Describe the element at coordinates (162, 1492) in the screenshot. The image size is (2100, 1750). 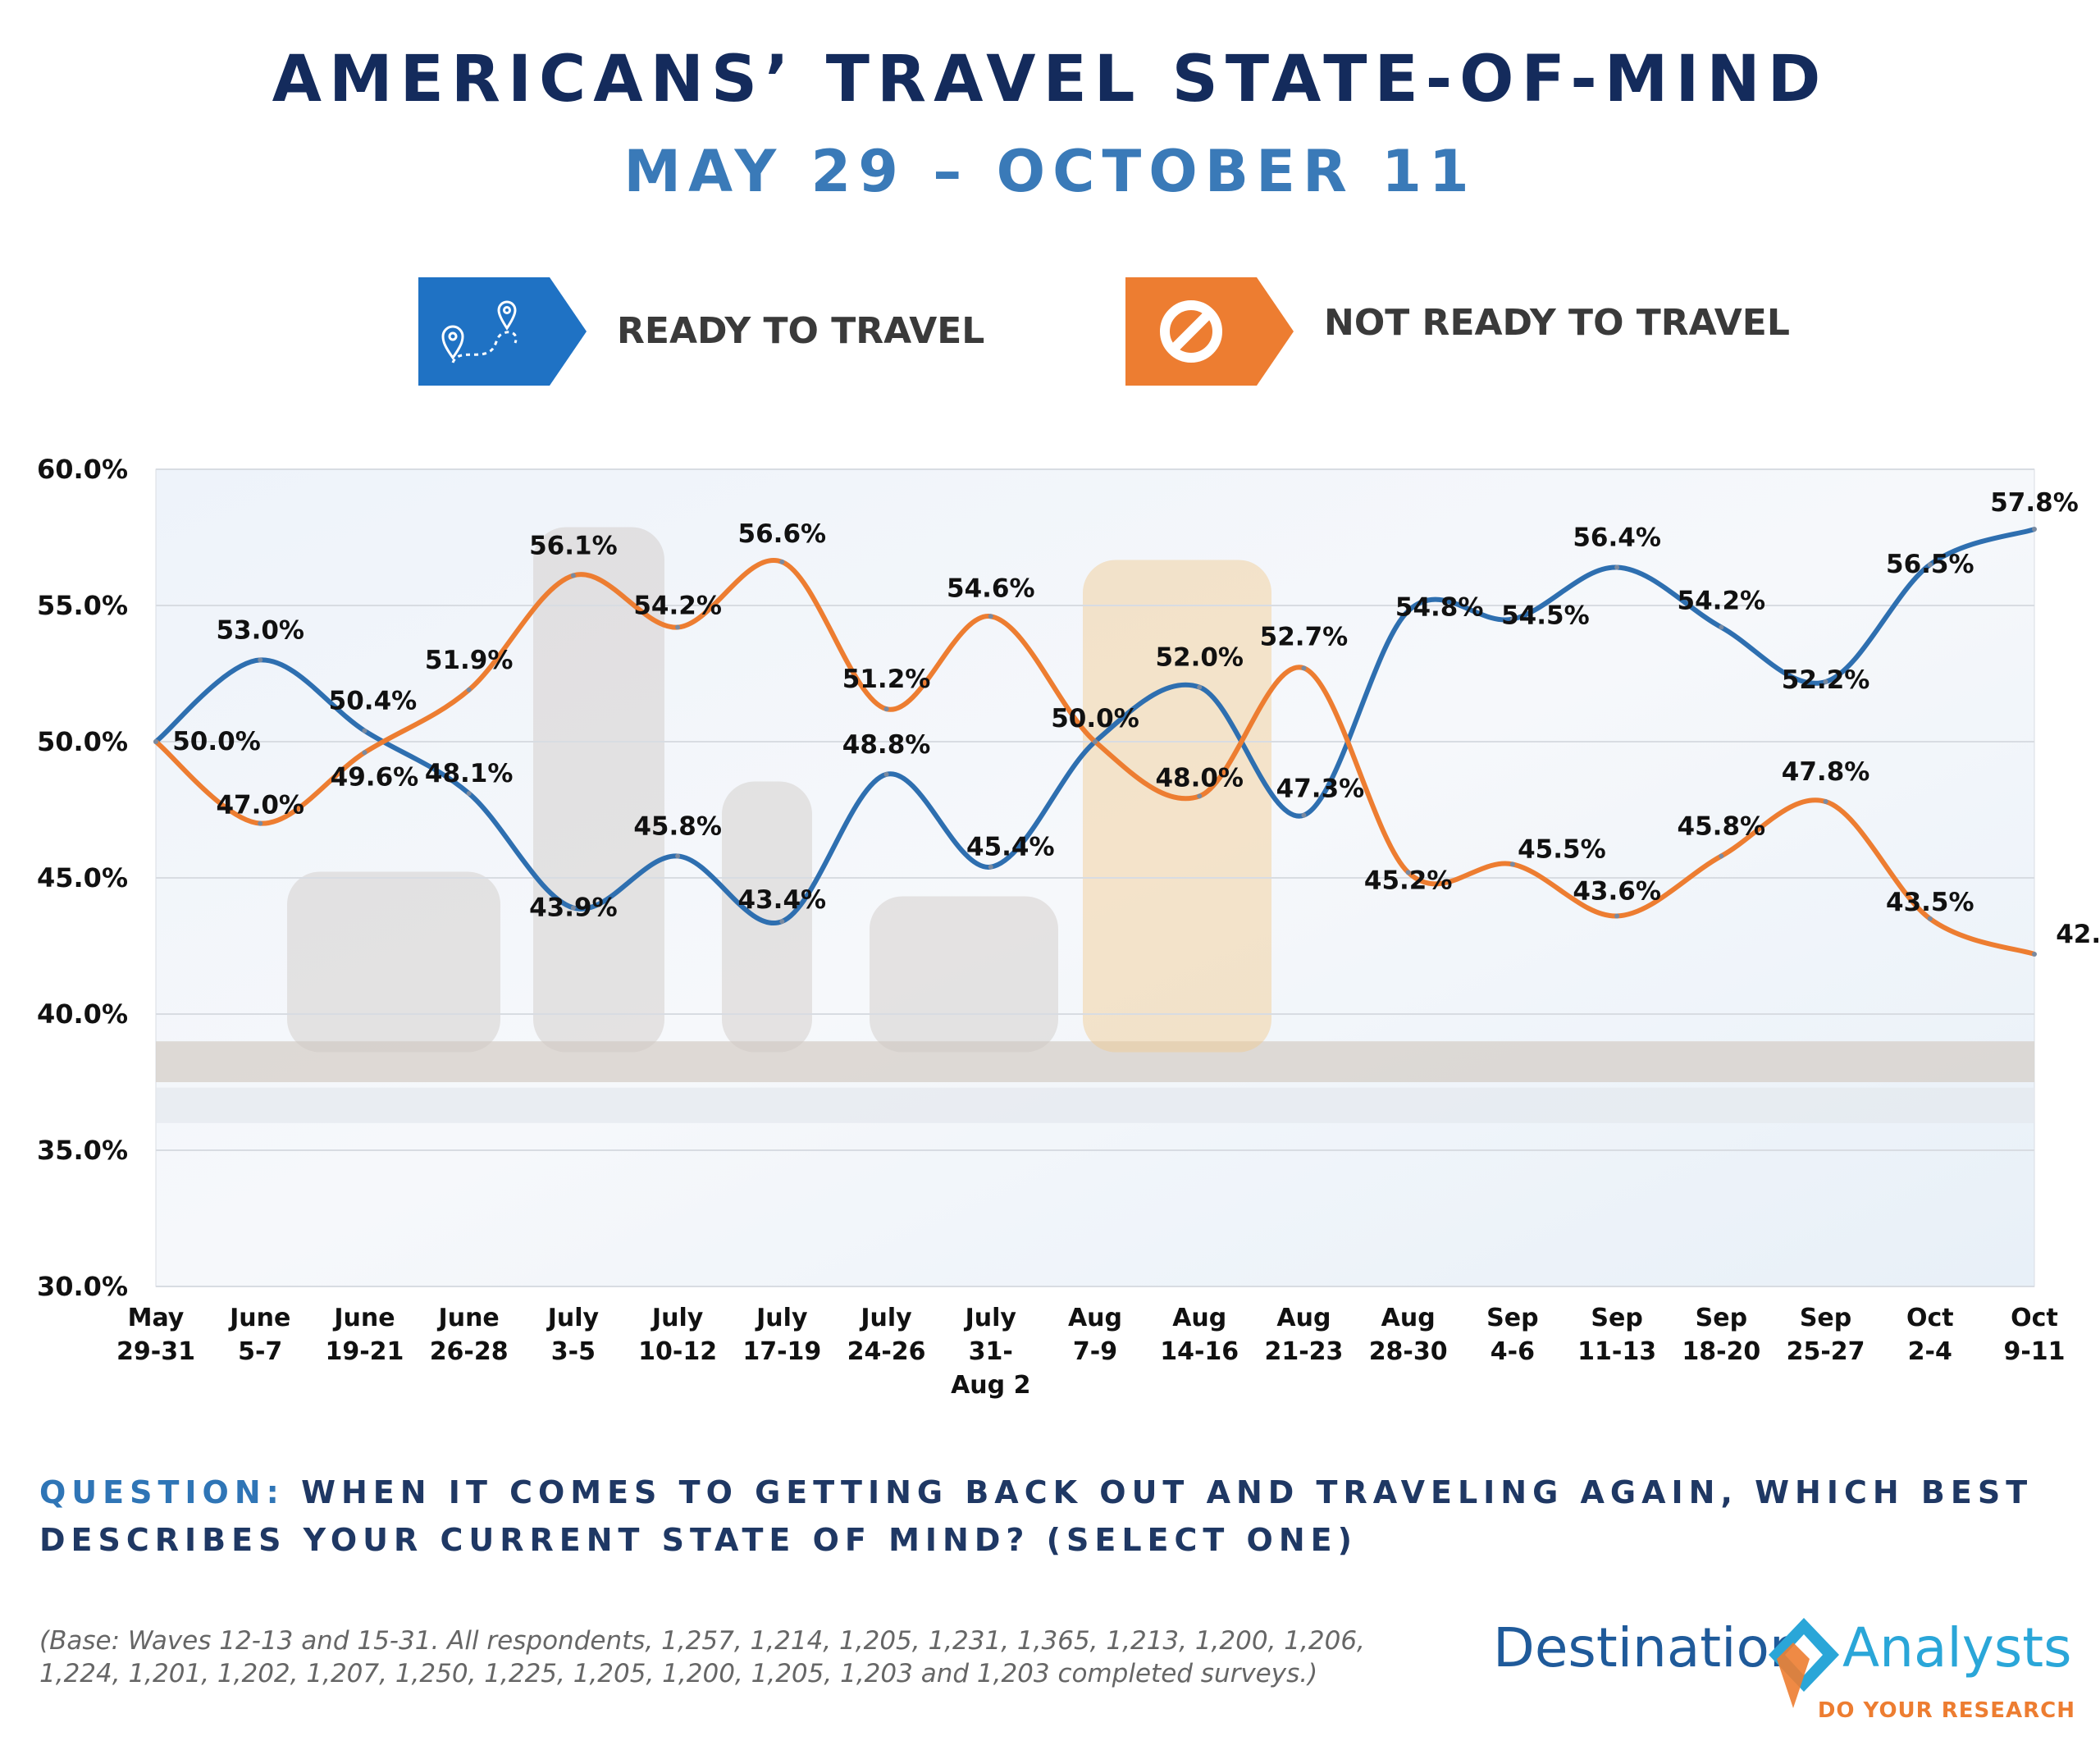
I see `question-label: QUESTION:` at that location.